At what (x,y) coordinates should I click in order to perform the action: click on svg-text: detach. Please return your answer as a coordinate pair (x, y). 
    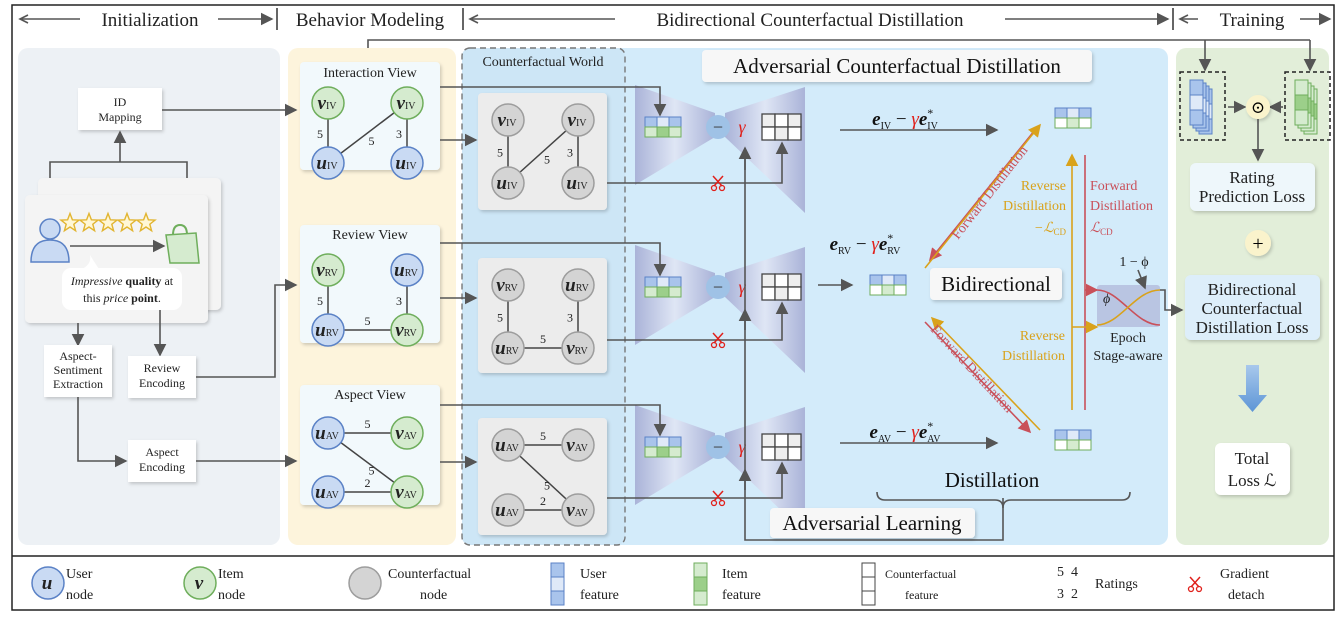
    Looking at the image, I should click on (1246, 595).